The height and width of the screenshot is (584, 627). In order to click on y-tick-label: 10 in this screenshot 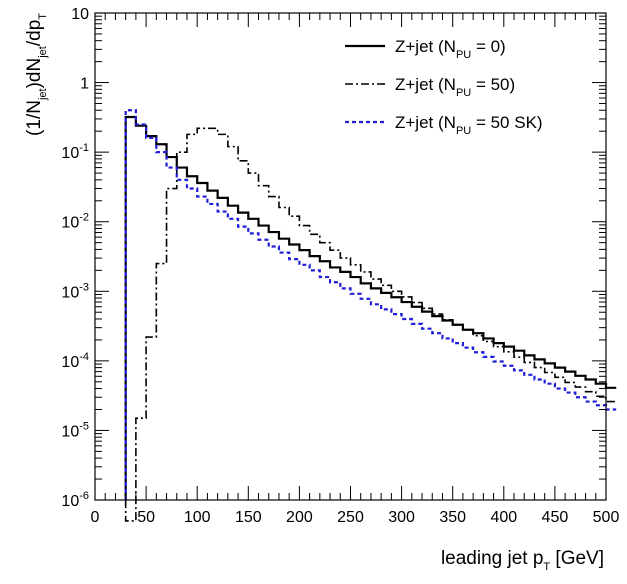, I will do `click(80, 14)`.